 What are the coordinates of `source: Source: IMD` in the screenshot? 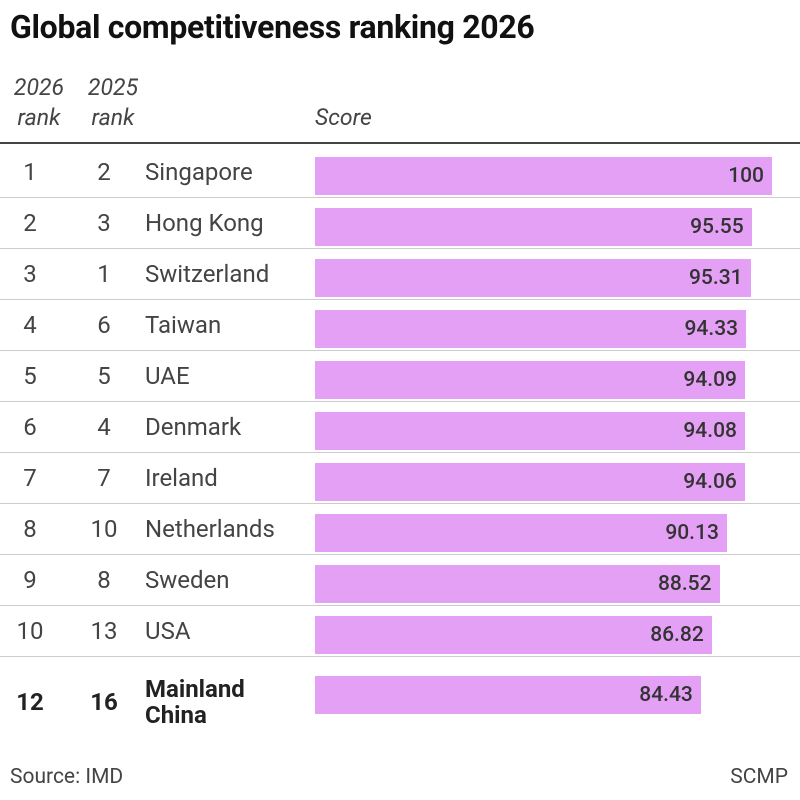 It's located at (67, 777).